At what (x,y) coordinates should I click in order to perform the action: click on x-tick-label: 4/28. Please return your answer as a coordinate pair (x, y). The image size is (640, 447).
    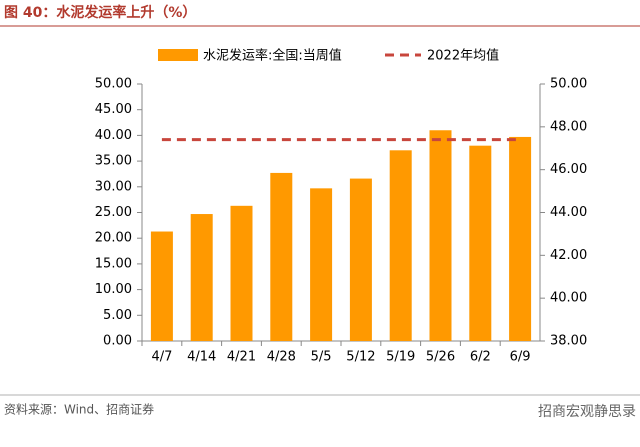
    Looking at the image, I should click on (281, 357).